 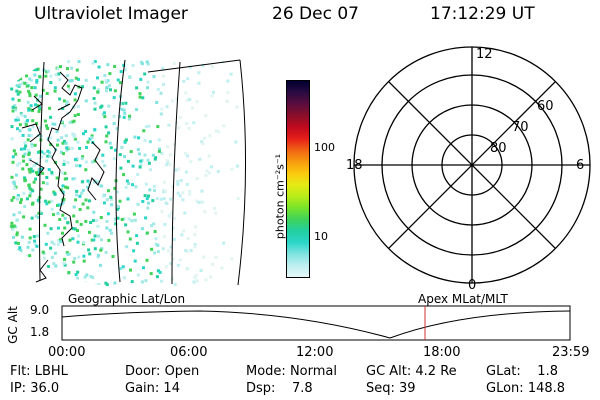 I want to click on timeline-xtick-1200: 12:00, so click(x=315, y=352).